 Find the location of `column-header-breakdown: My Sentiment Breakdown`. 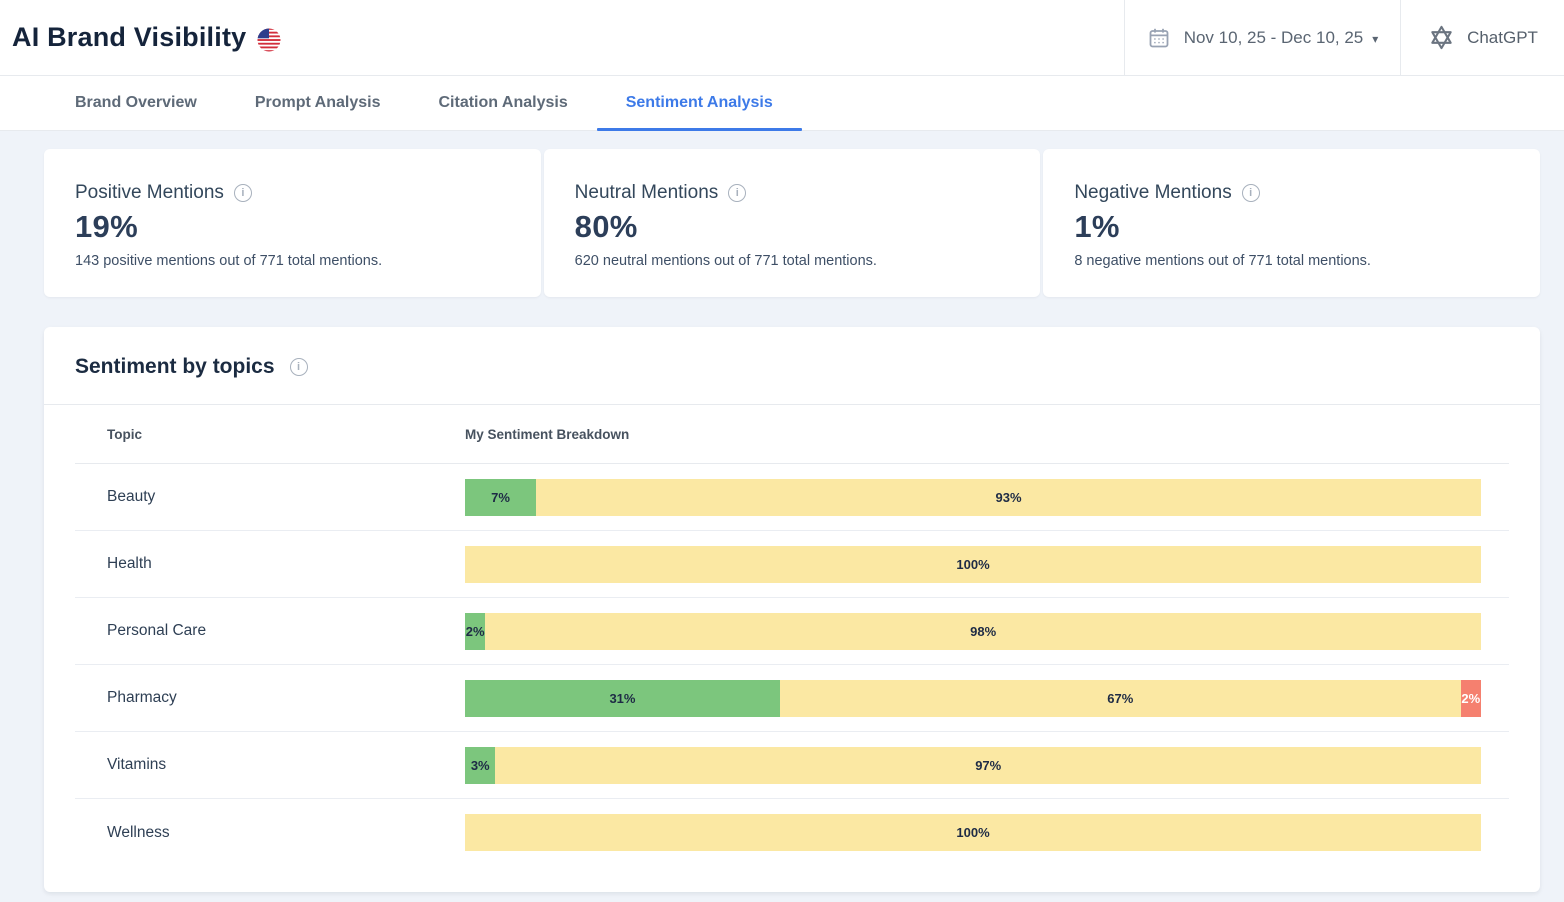

column-header-breakdown: My Sentiment Breakdown is located at coordinates (547, 434).